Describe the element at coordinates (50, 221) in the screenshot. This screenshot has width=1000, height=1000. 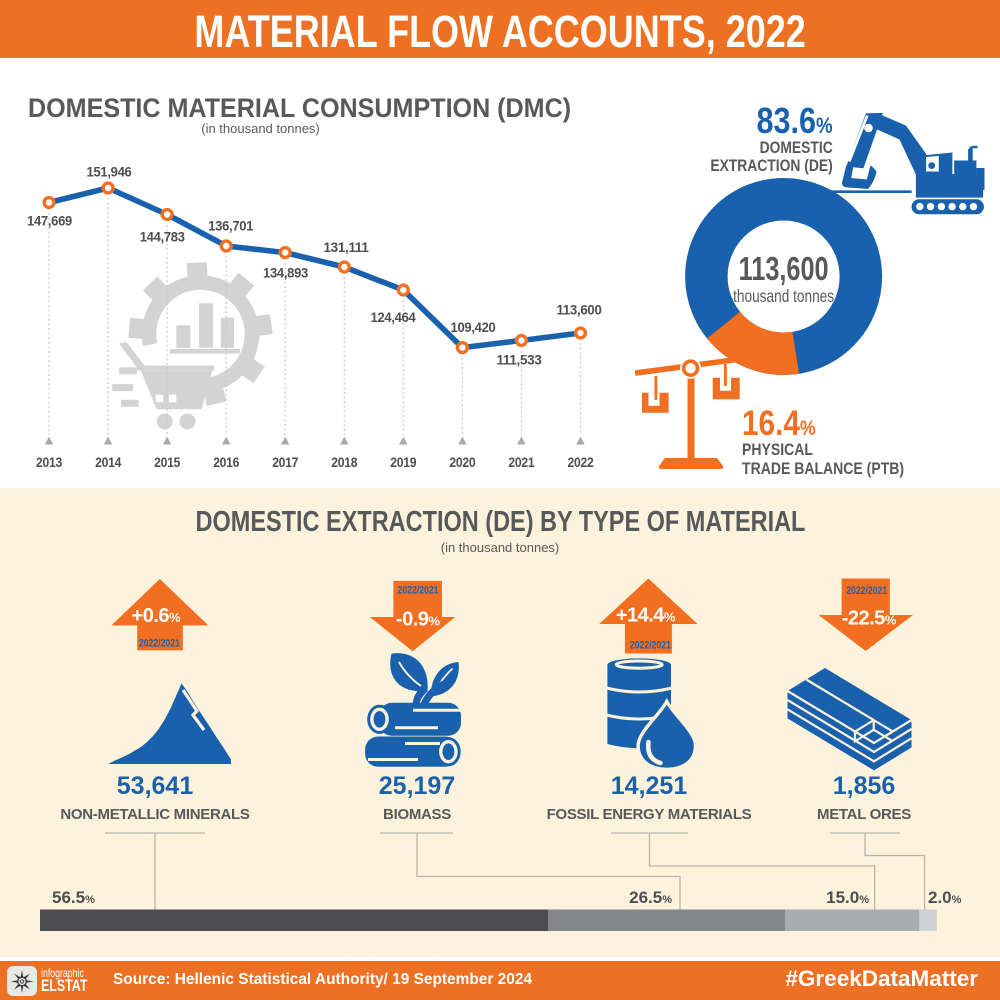
I see `svg-text: 147,669` at that location.